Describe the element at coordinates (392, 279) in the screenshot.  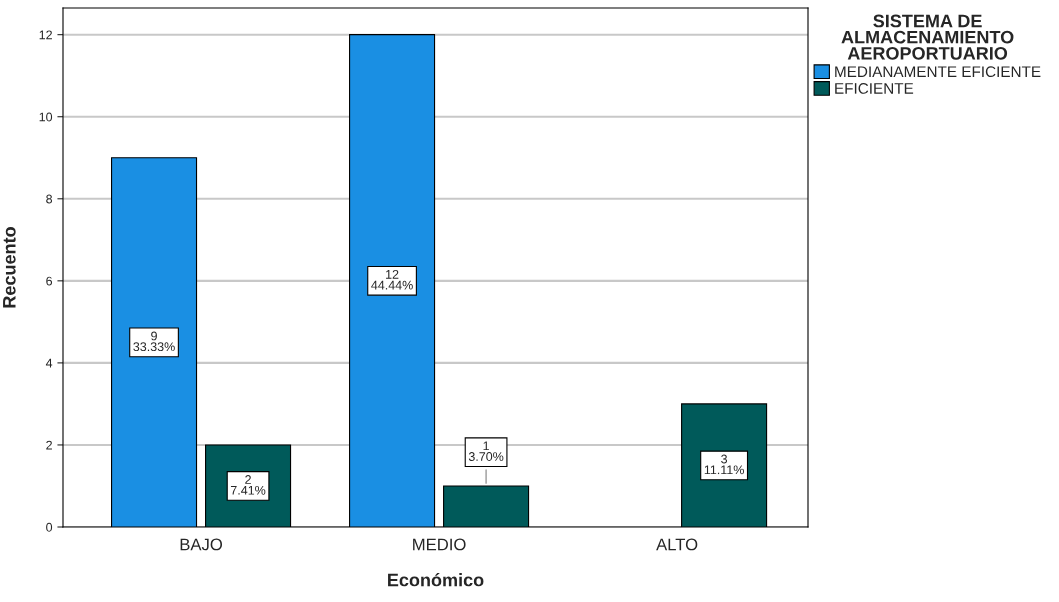
I see `data-label: 12 44.44%` at that location.